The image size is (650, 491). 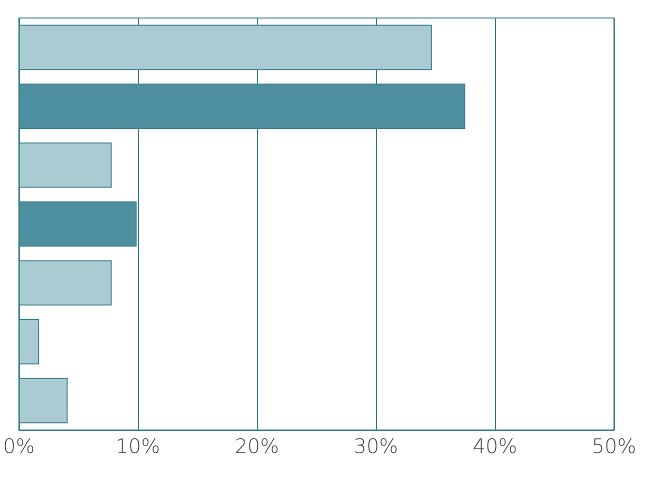 I want to click on x-tick-label: 30%, so click(x=376, y=446).